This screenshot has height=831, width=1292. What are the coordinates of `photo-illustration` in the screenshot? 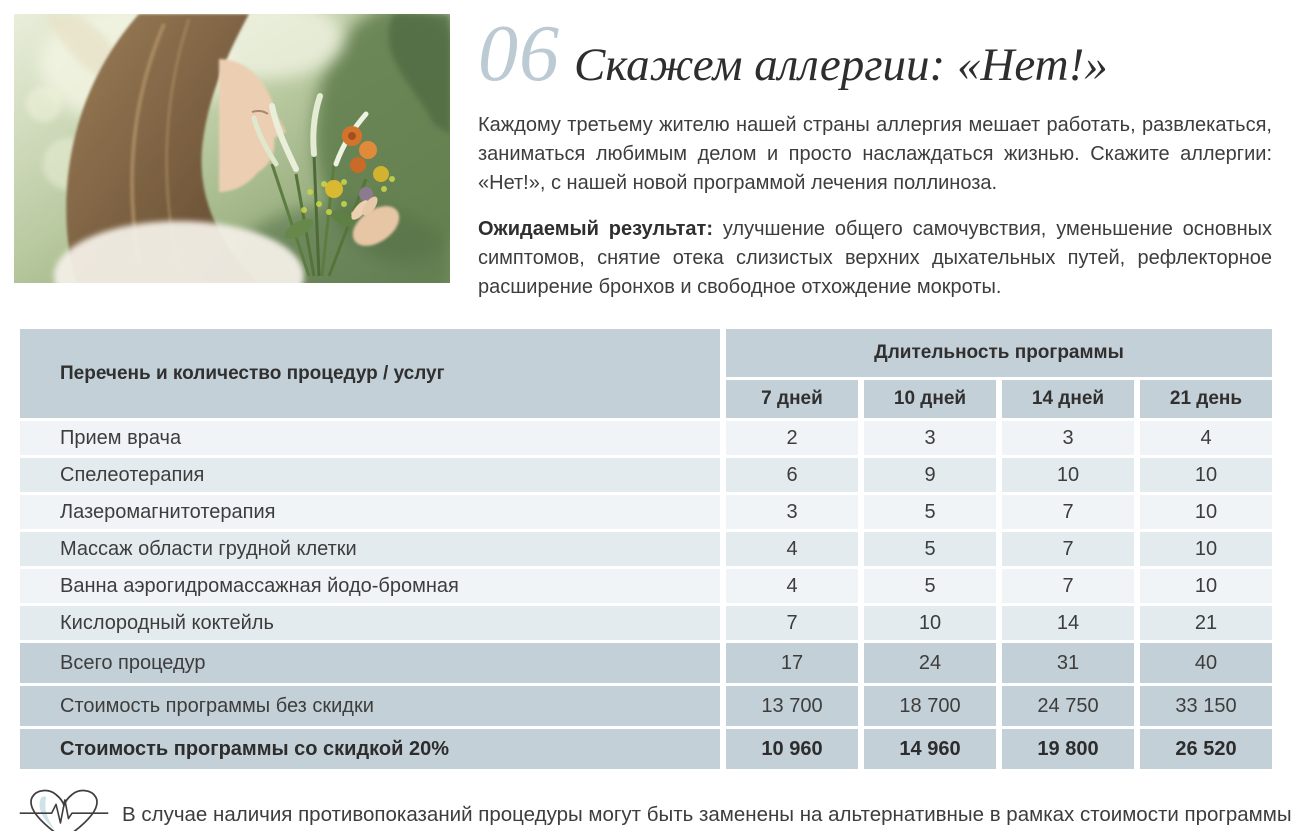 It's located at (232, 148).